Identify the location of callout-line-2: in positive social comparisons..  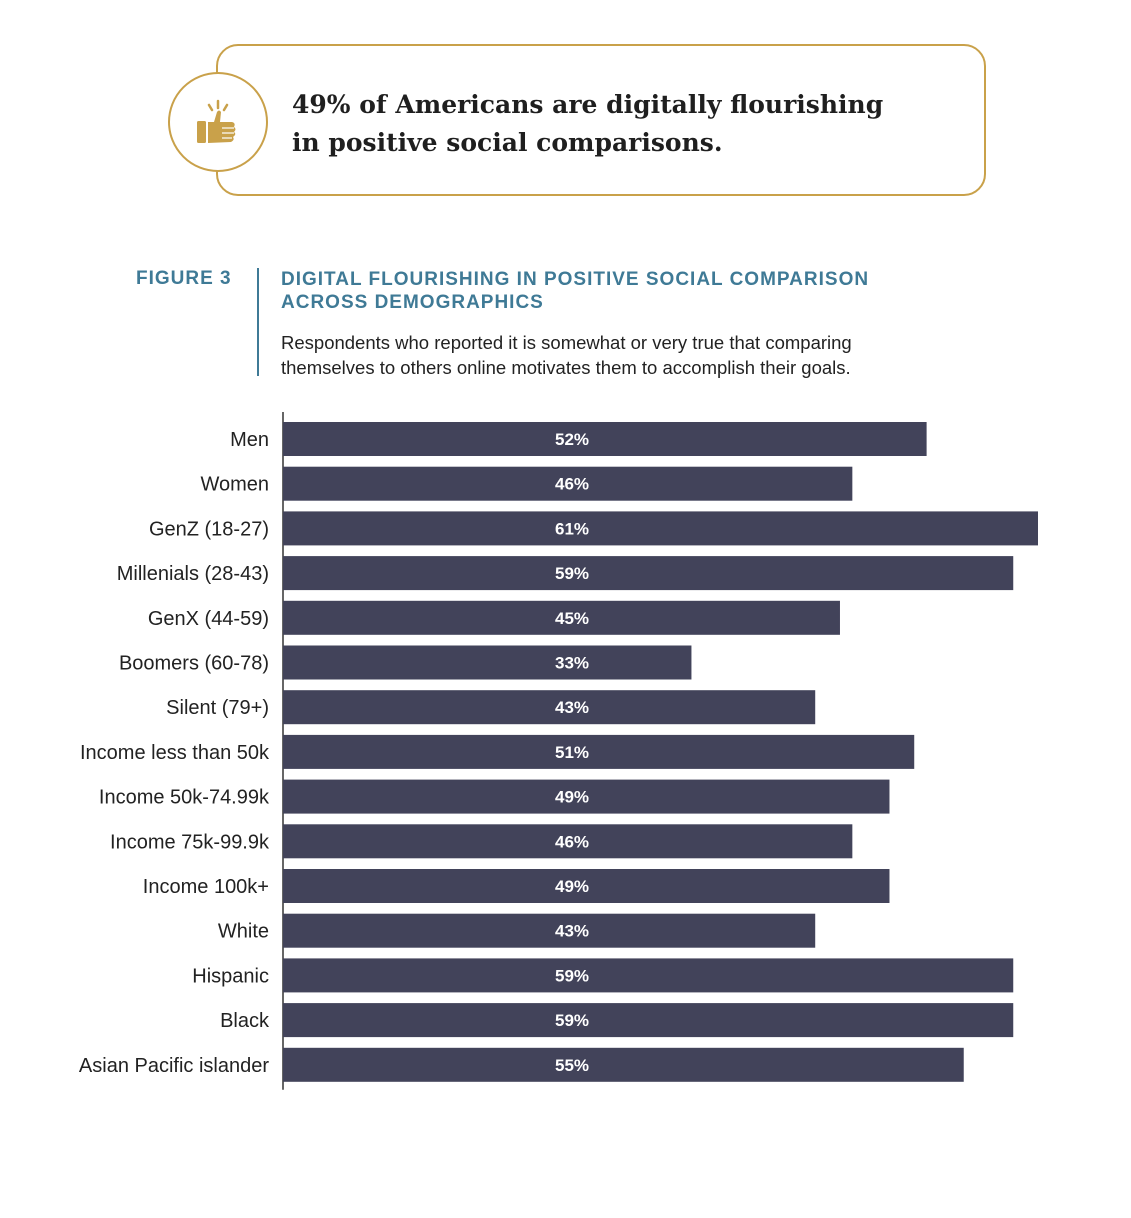
(507, 142).